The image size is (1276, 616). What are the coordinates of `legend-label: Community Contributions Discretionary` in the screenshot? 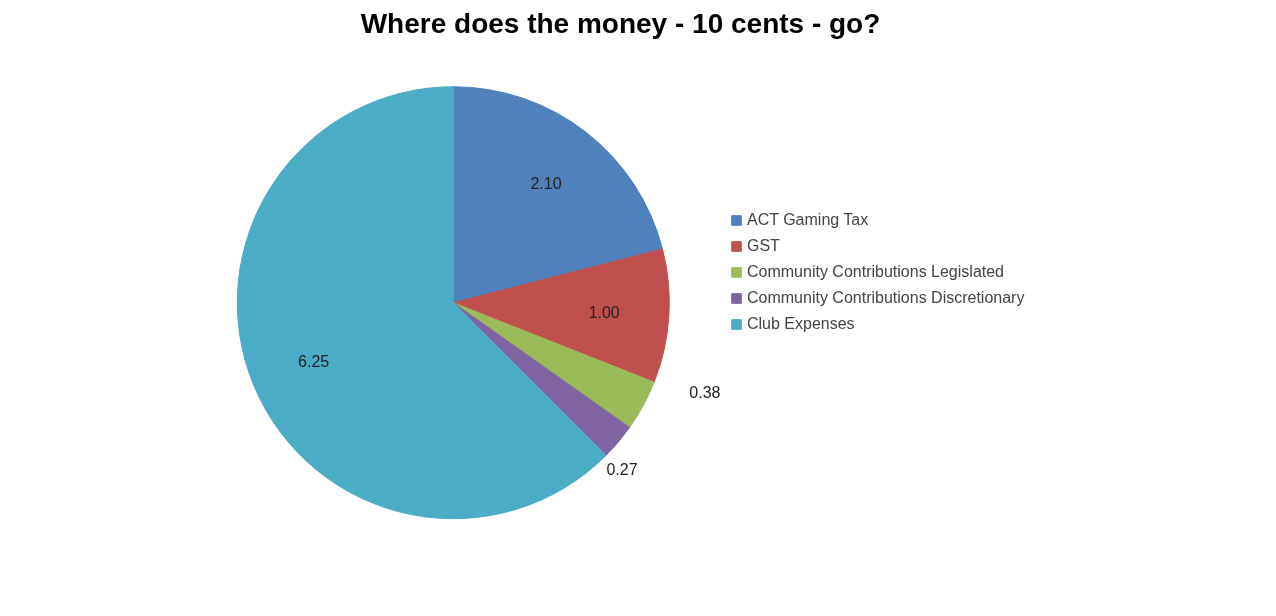 It's located at (886, 298).